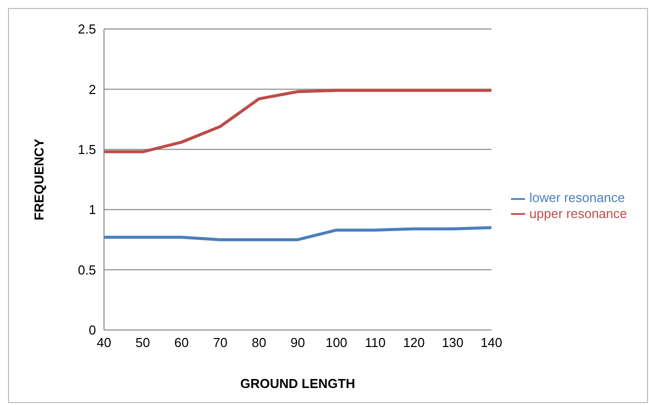  Describe the element at coordinates (375, 342) in the screenshot. I see `x-tick-label: 110` at that location.